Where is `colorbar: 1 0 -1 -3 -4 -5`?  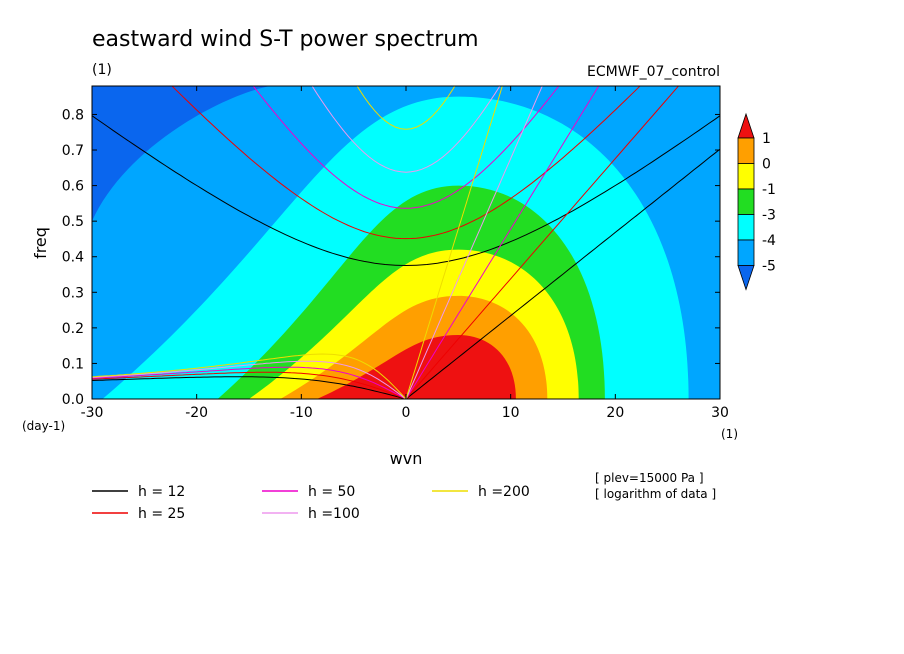
colorbar: 1 0 -1 -3 -4 -5 is located at coordinates (756, 201).